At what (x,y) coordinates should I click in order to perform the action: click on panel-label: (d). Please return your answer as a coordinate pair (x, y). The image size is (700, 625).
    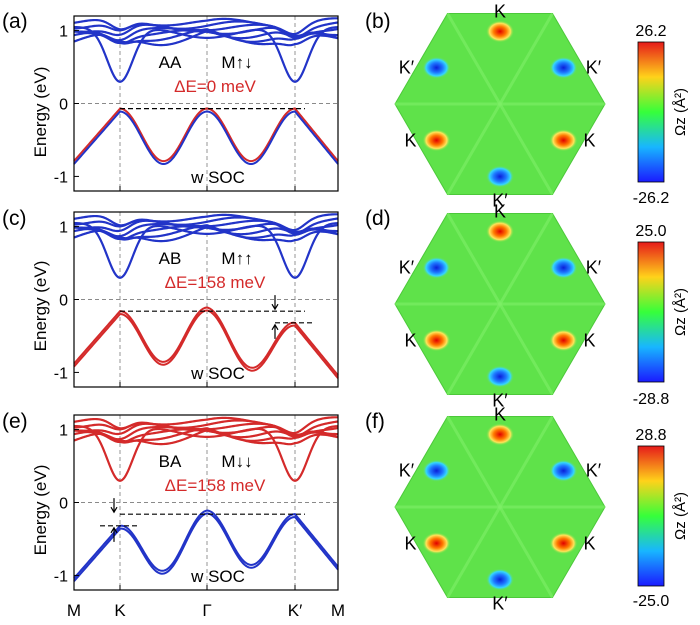
    Looking at the image, I should click on (378, 218).